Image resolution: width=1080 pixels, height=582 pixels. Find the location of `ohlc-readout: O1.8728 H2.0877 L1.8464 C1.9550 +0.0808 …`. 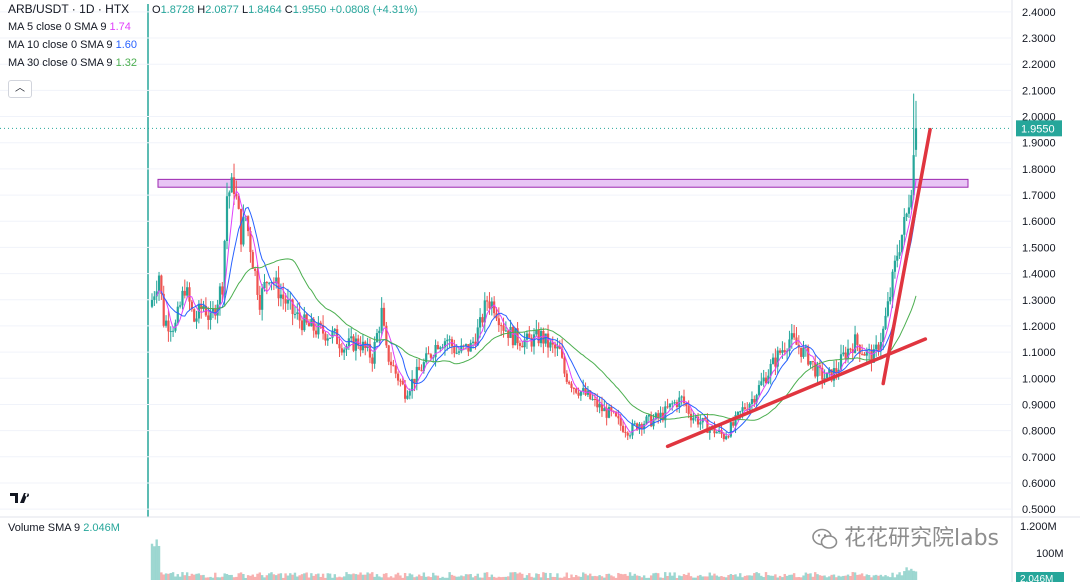

ohlc-readout: O1.8728 H2.0877 L1.8464 C1.9550 +0.0808 … is located at coordinates (285, 10).